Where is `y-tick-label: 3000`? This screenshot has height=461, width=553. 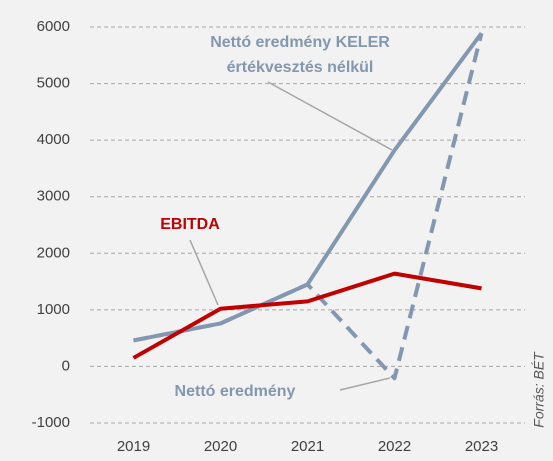
y-tick-label: 3000 is located at coordinates (53, 196).